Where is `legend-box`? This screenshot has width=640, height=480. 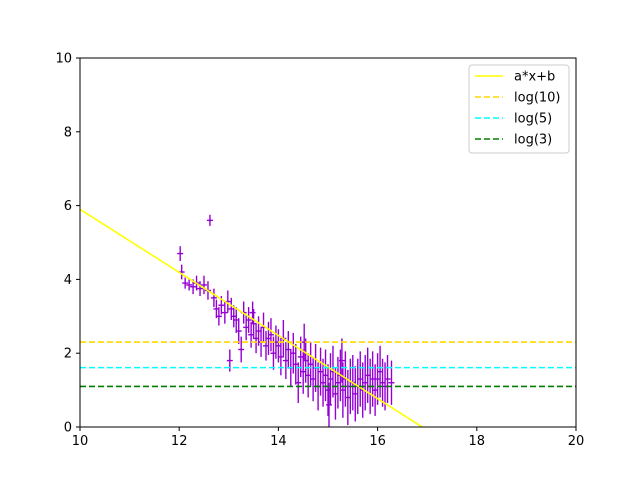 legend-box is located at coordinates (519, 109).